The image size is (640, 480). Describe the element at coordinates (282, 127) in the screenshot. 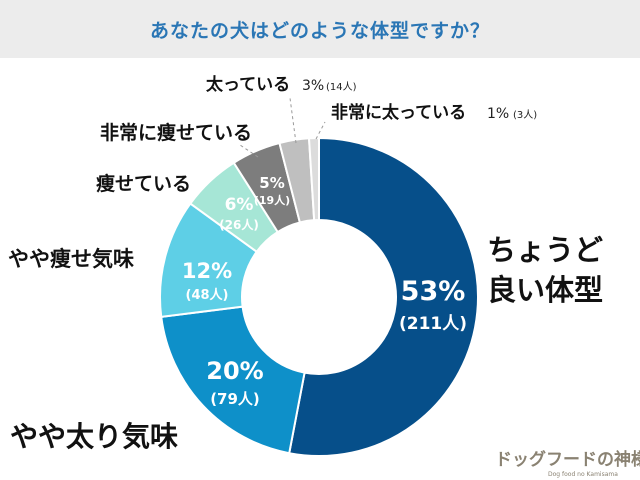

I see `leader-lines` at that location.